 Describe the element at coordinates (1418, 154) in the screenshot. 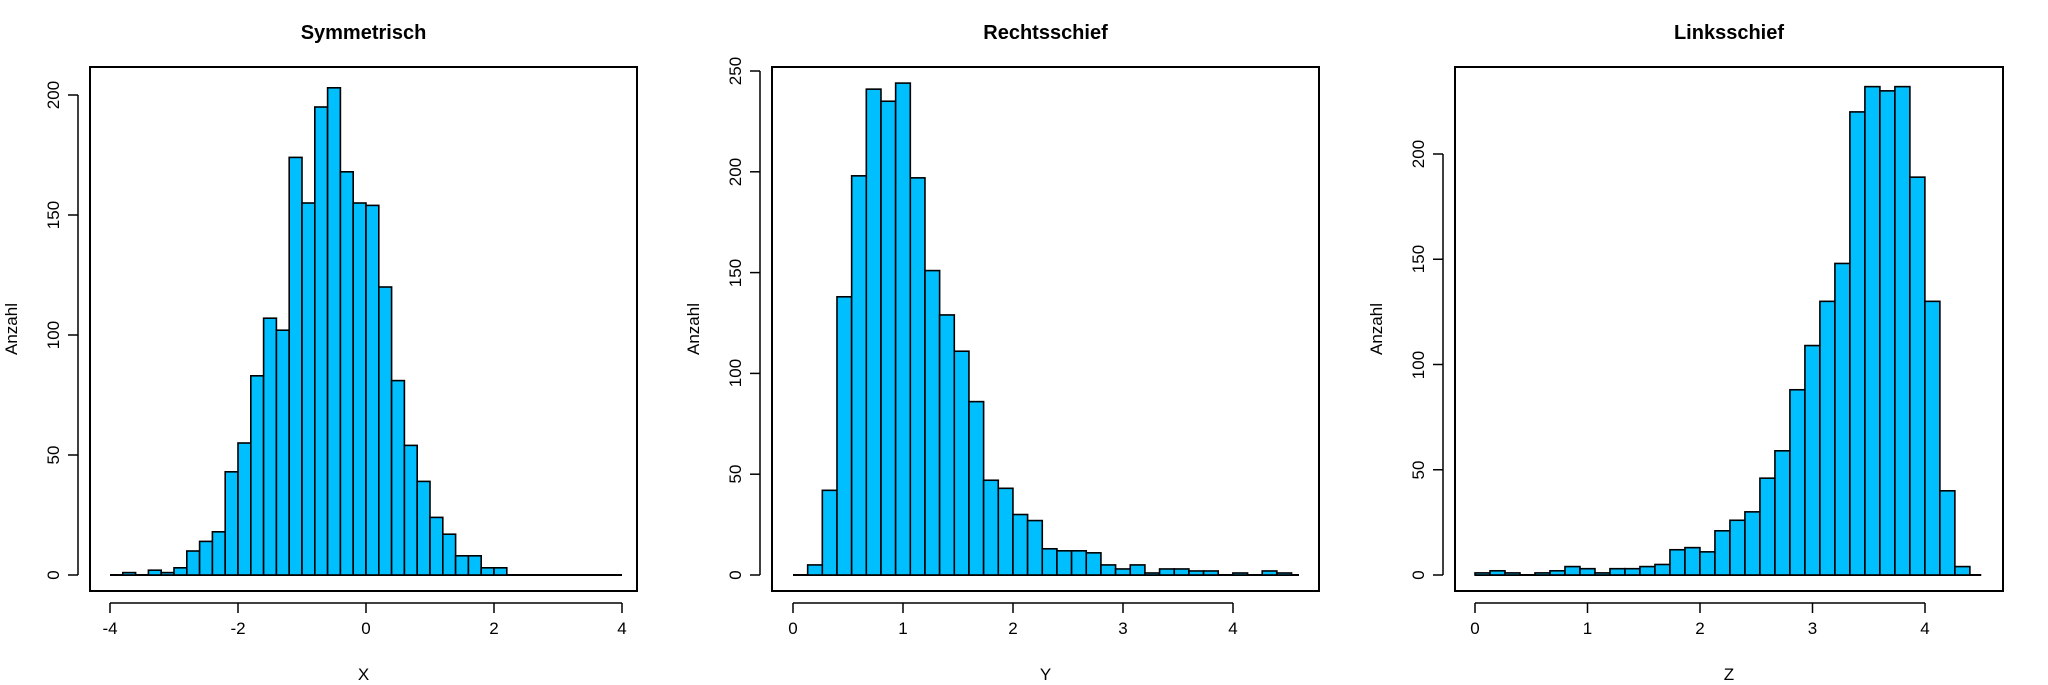

I see `y-tick-label: 200` at that location.